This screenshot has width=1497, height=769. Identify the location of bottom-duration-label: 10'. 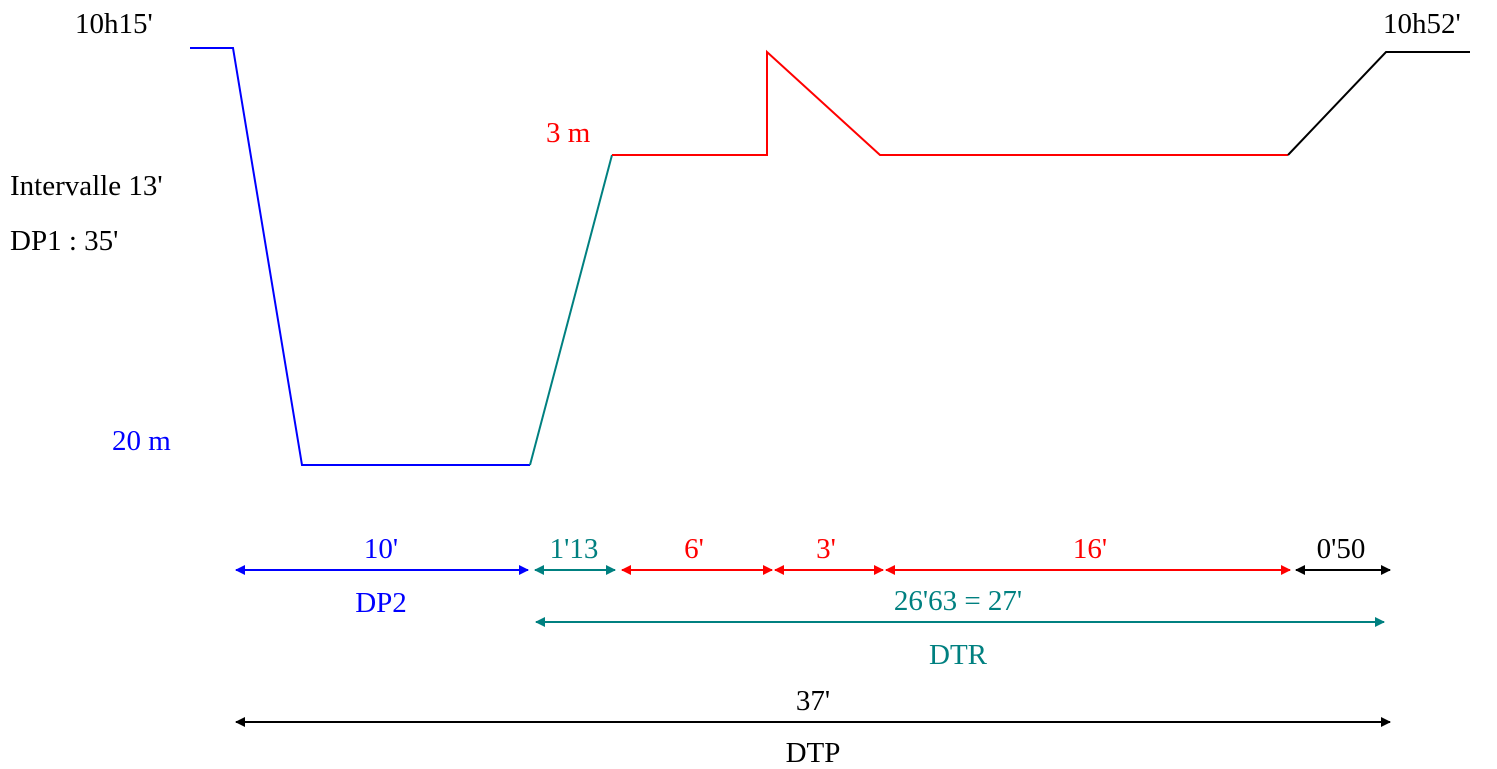
(381, 549).